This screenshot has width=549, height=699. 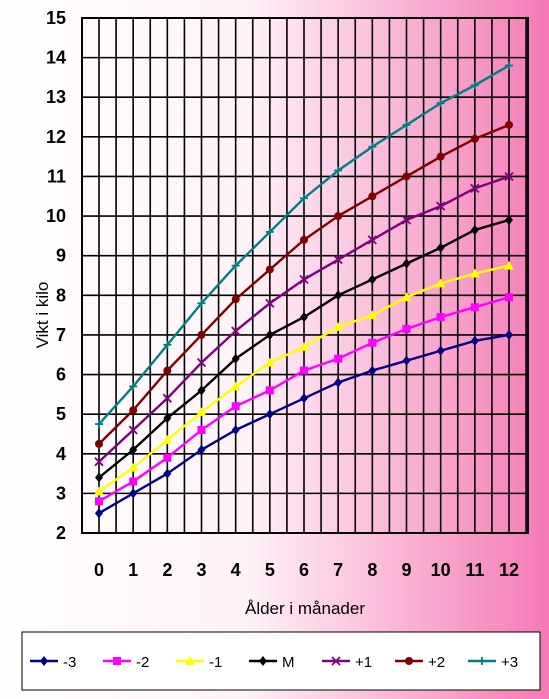 I want to click on y-tick-label: 6, so click(x=61, y=375).